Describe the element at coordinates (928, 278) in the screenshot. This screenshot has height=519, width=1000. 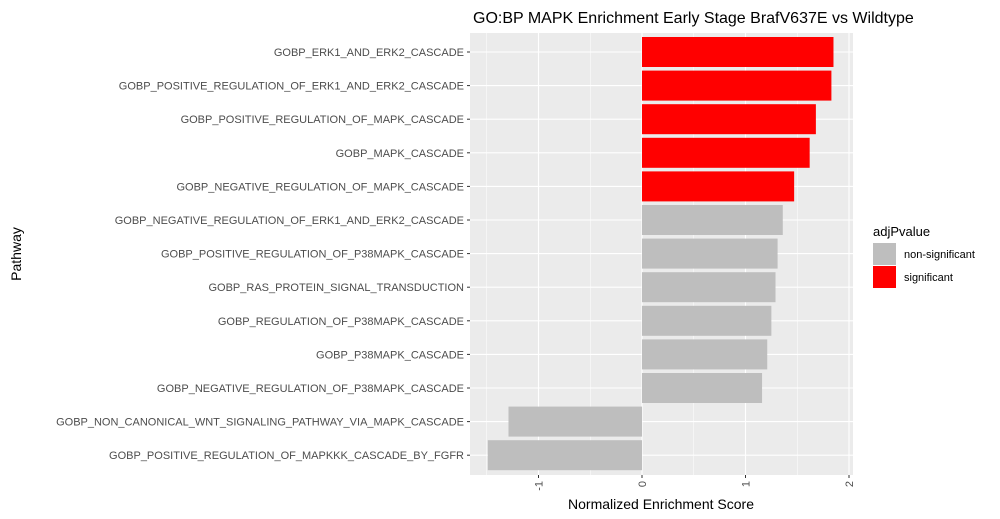
I see `legend-label: significant` at that location.